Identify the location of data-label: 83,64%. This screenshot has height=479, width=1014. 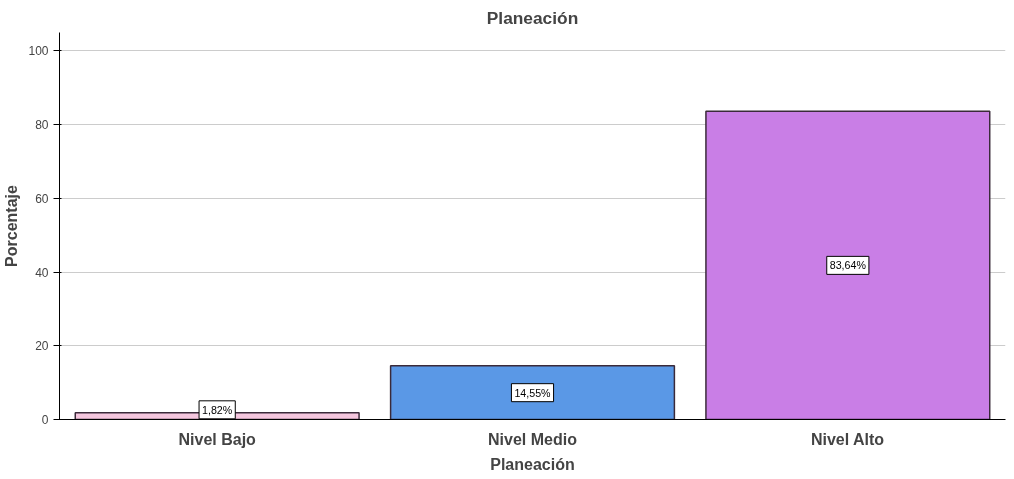
(848, 265).